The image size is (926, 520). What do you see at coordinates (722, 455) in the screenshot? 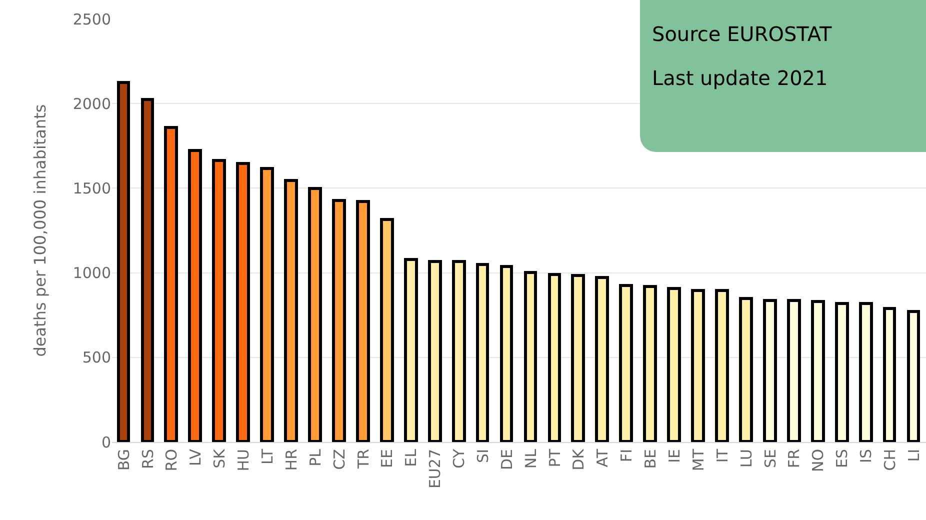
I see `x-tick-label: IT` at bounding box center [722, 455].